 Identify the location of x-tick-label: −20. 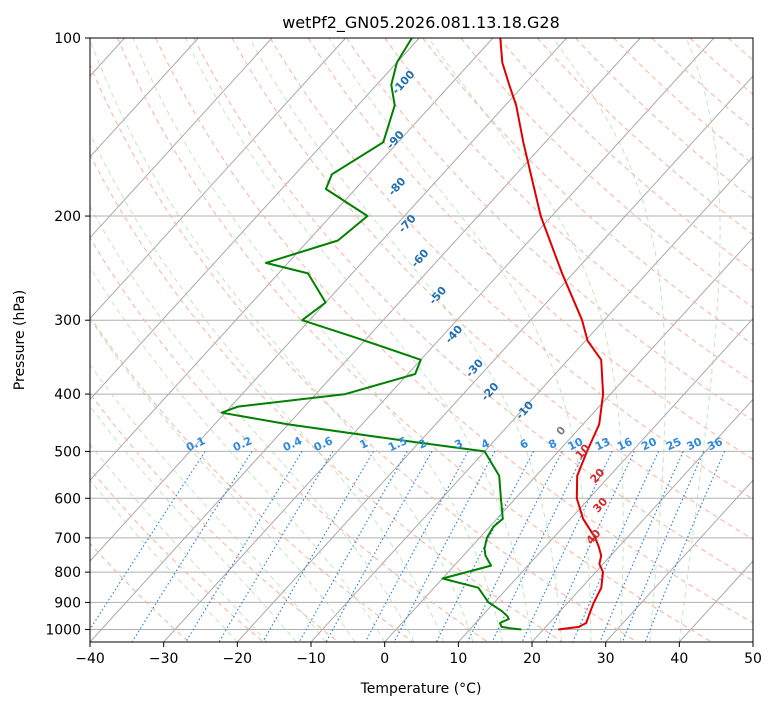
(238, 659).